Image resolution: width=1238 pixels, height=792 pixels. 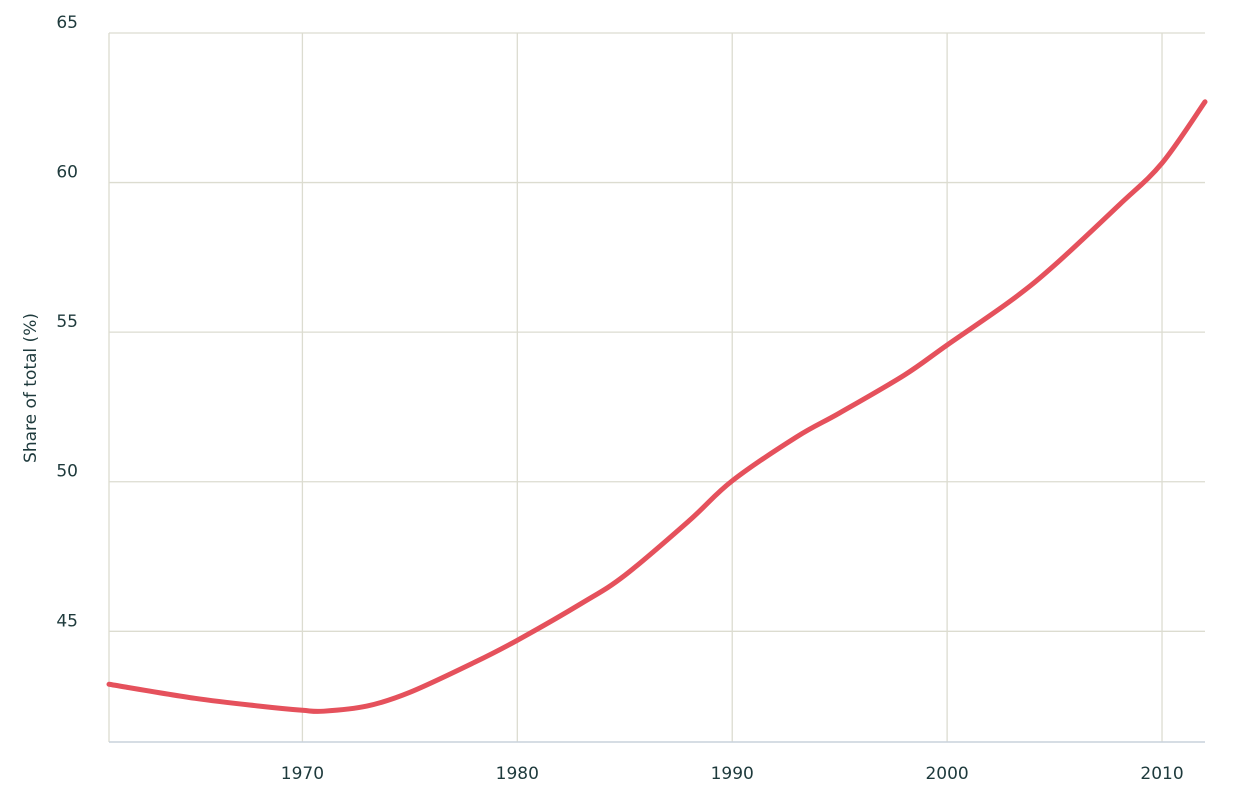 I want to click on x-tick-label: 1980, so click(x=517, y=774).